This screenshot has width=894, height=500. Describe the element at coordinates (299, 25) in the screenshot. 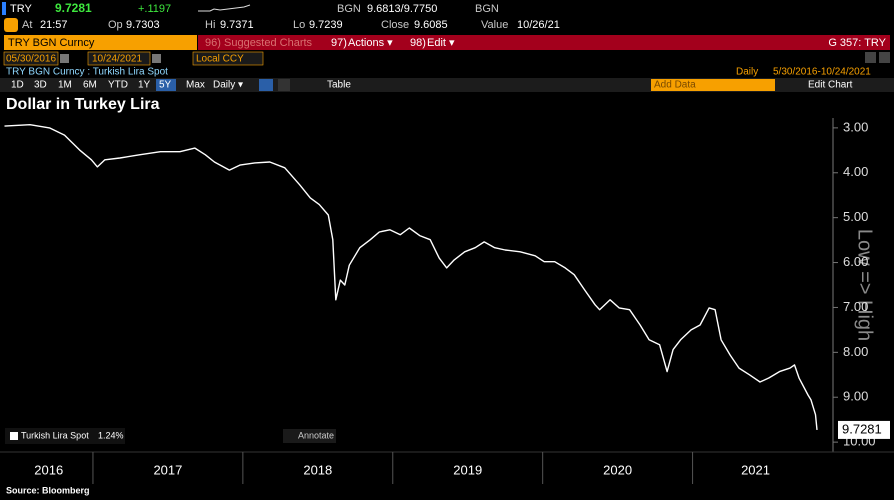

I see `field-label: Lo` at that location.